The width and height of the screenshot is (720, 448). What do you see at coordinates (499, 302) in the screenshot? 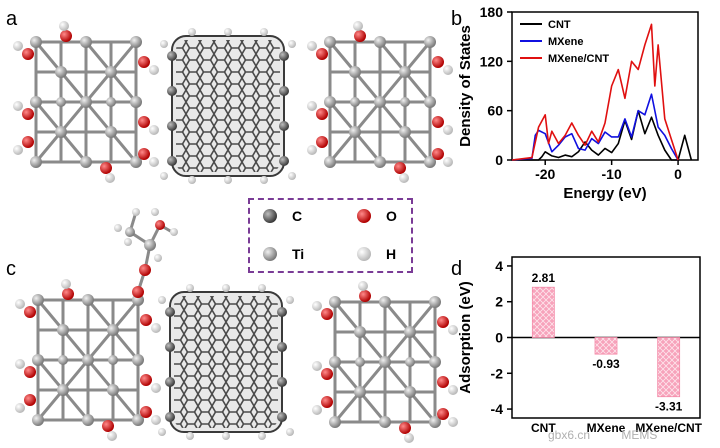
I see `adsorption-y-tick-label: 2` at bounding box center [499, 302].